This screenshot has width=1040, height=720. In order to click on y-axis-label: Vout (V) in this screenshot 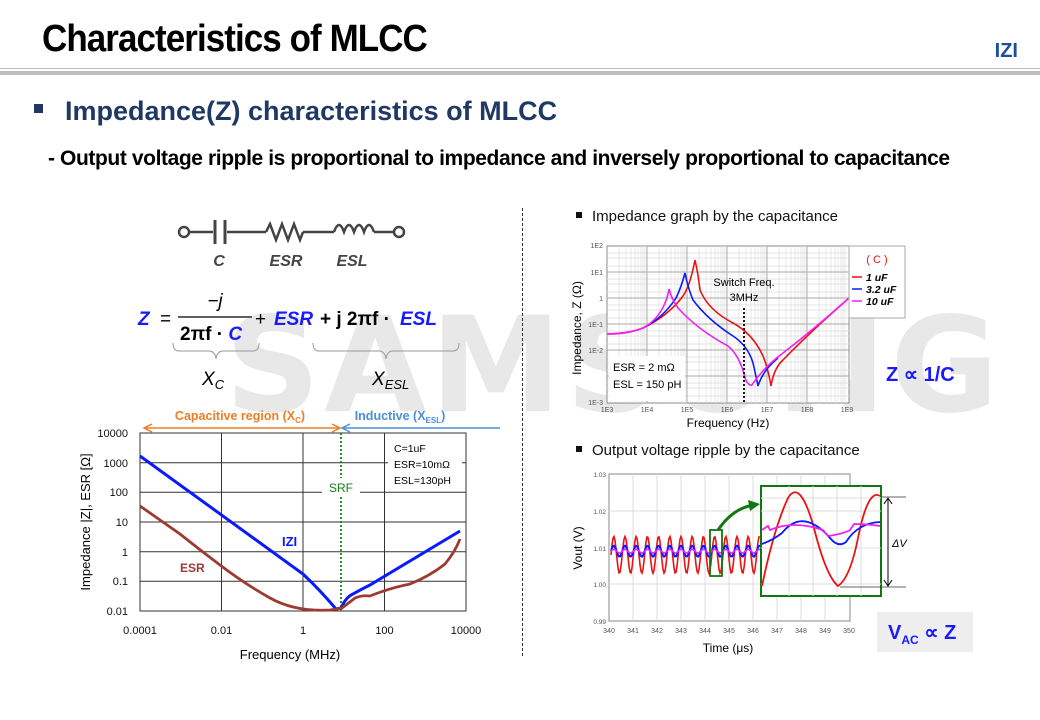, I will do `click(578, 547)`.